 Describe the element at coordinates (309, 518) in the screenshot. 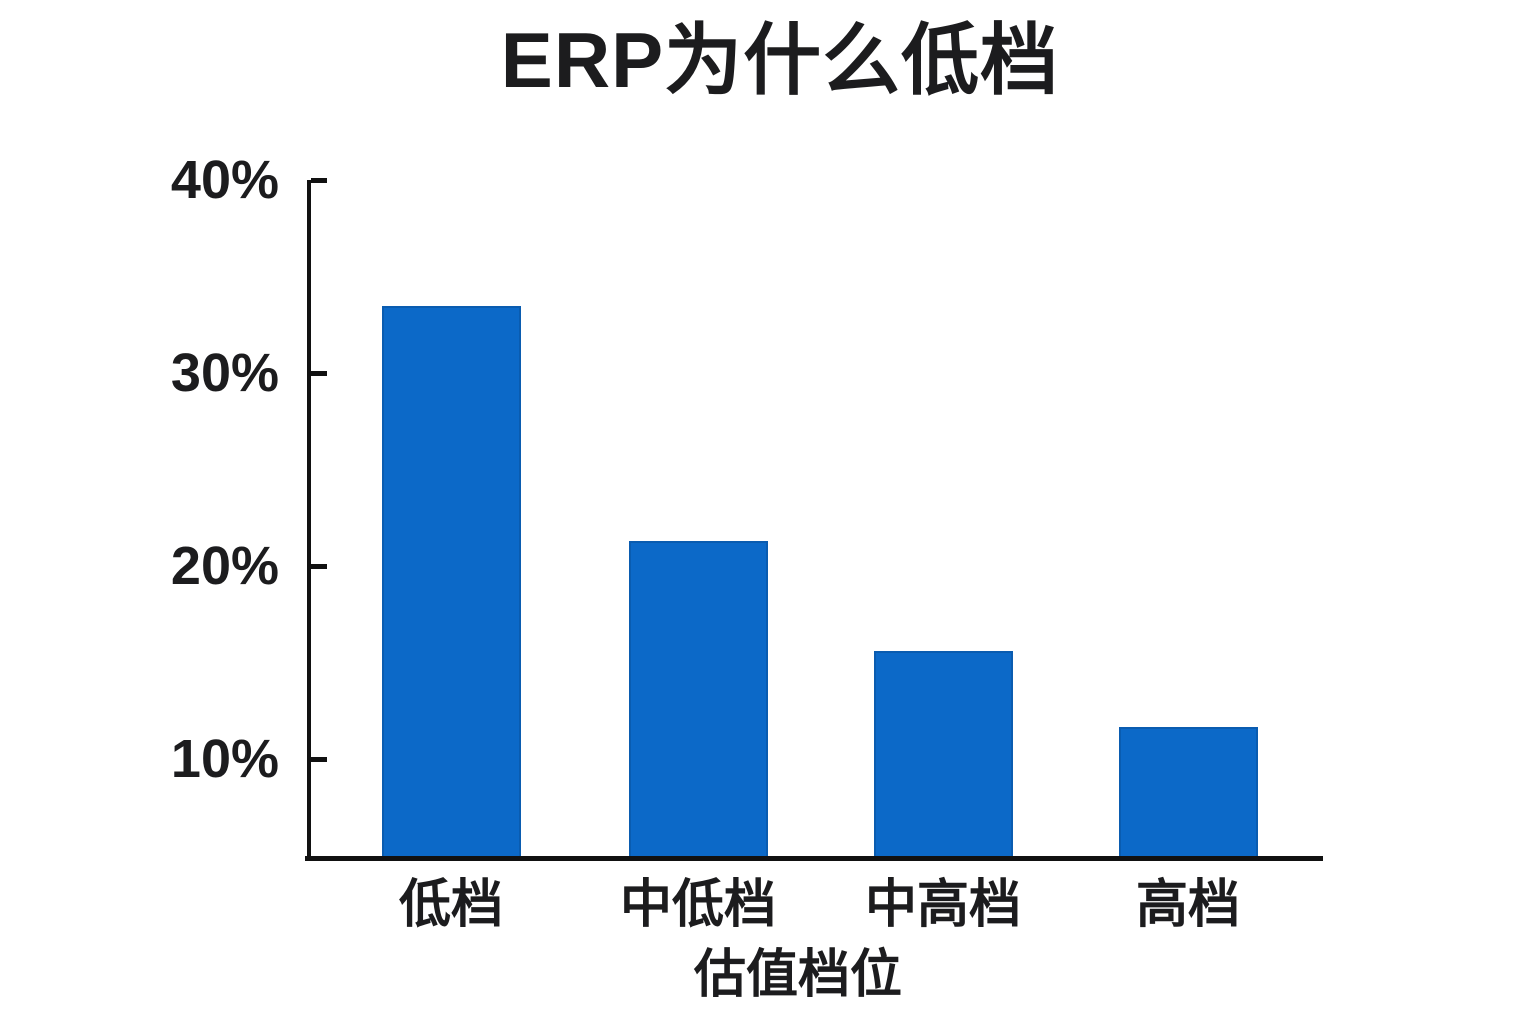

I see `y-axis` at that location.